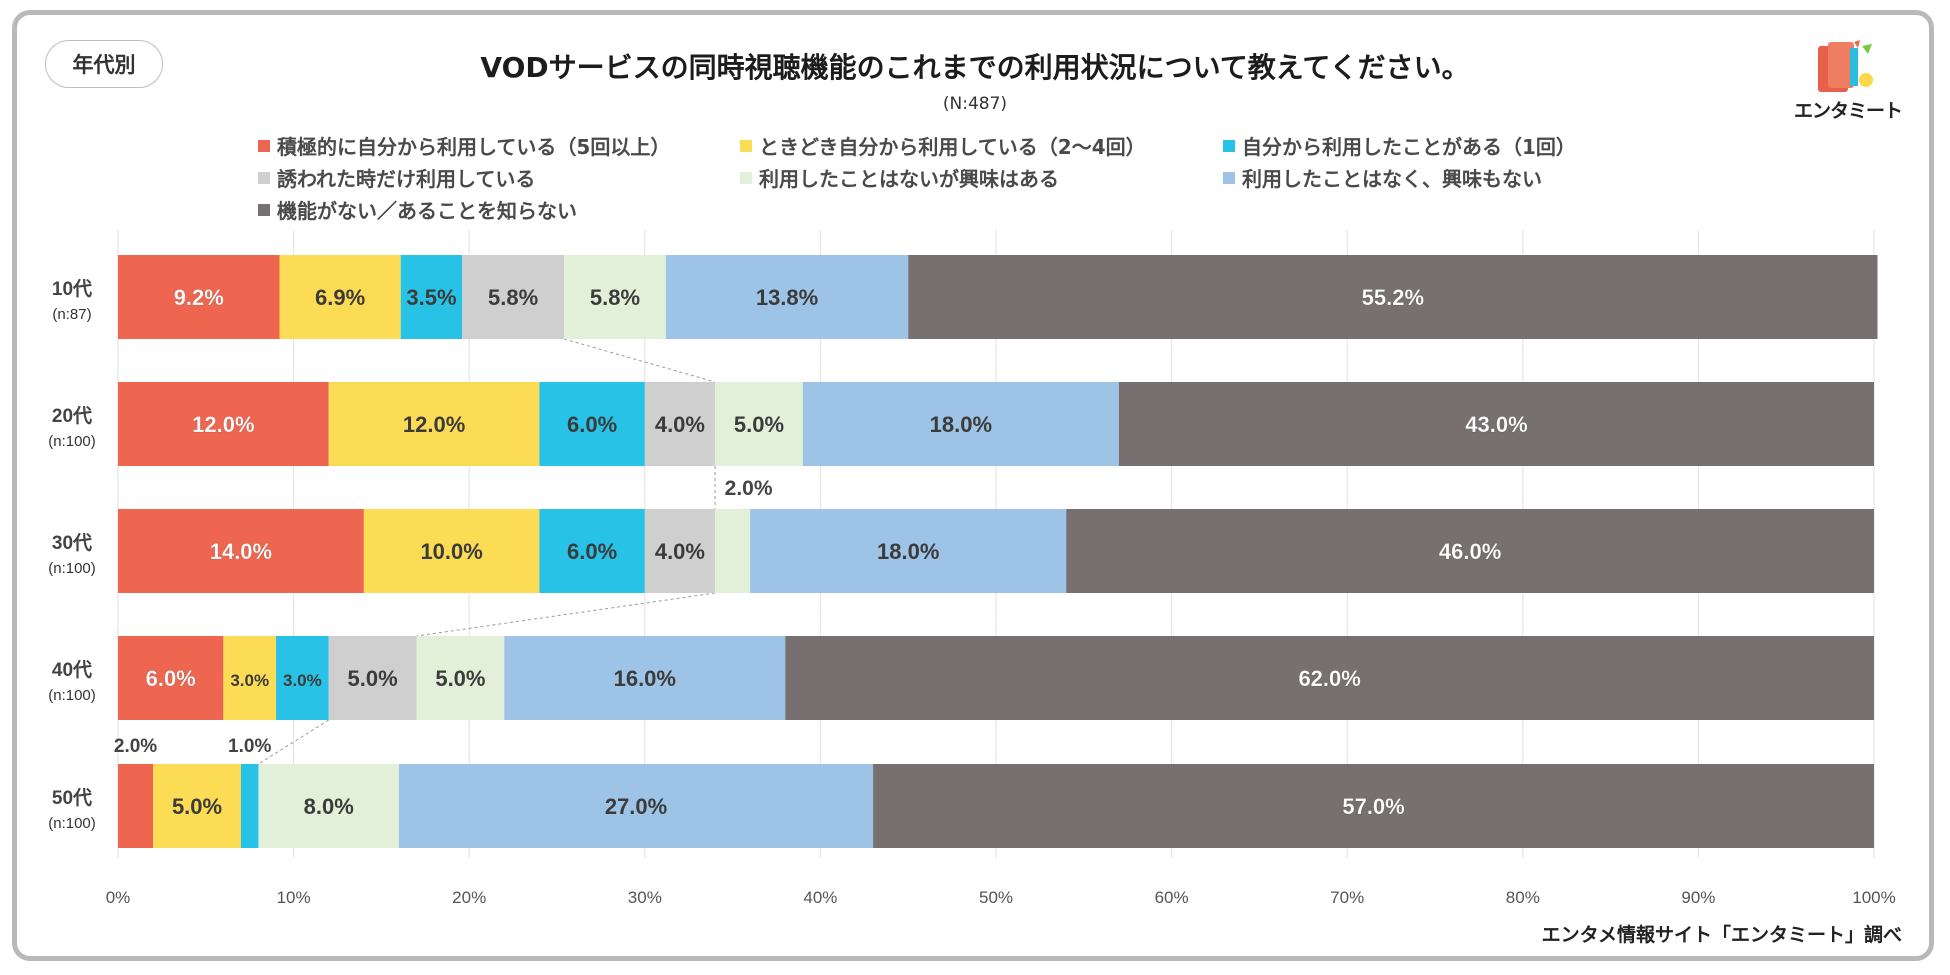 The width and height of the screenshot is (1950, 975). I want to click on legend-item-frequent: 積極的に自分から利用している（5回以上）, so click(464, 145).